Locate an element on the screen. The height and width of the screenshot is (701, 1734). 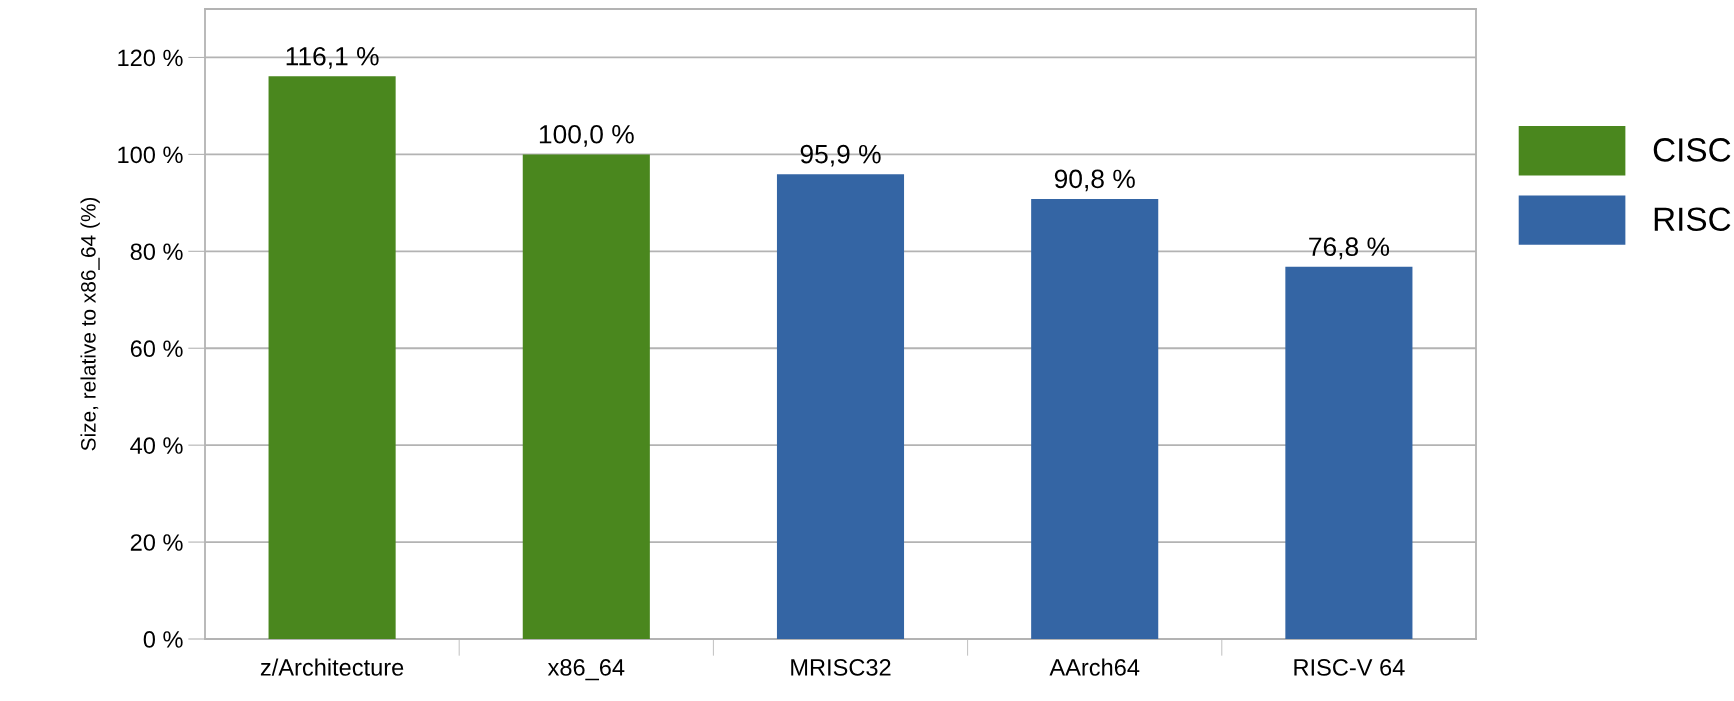
legend-label: RISC is located at coordinates (1692, 219).